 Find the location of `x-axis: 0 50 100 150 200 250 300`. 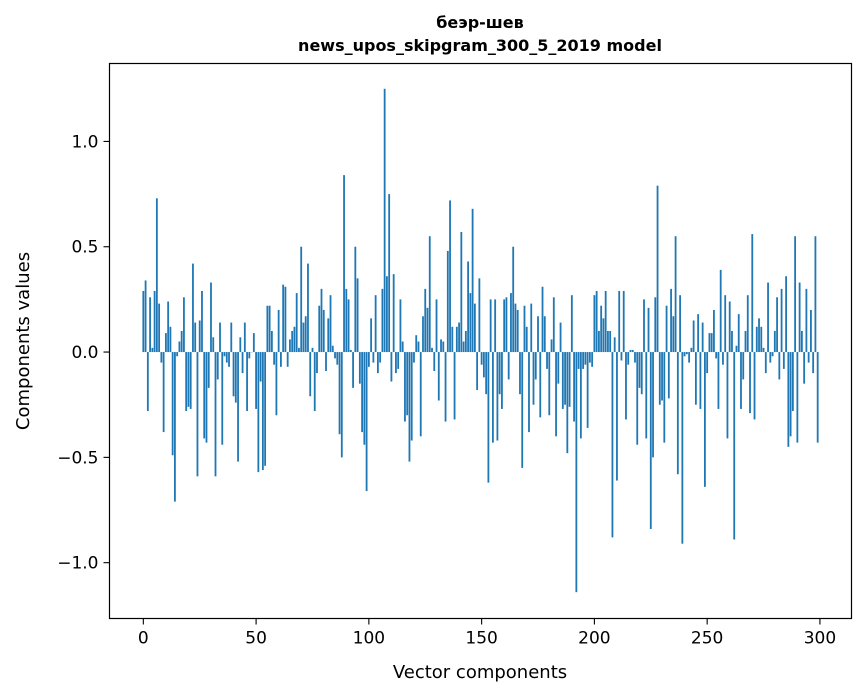

x-axis: 0 50 100 150 200 250 300 is located at coordinates (487, 633).